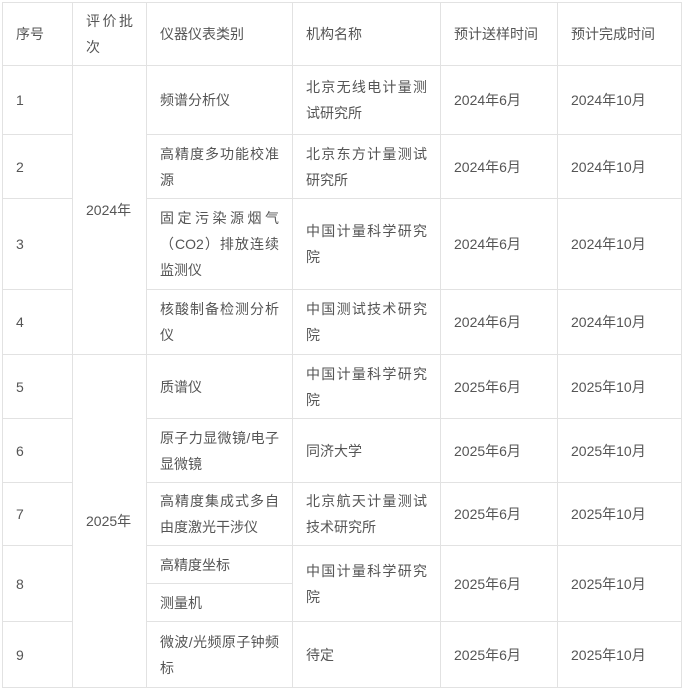  Describe the element at coordinates (219, 514) in the screenshot. I see `cell-category: 高精度集成式多自由度激光干涉仪` at that location.